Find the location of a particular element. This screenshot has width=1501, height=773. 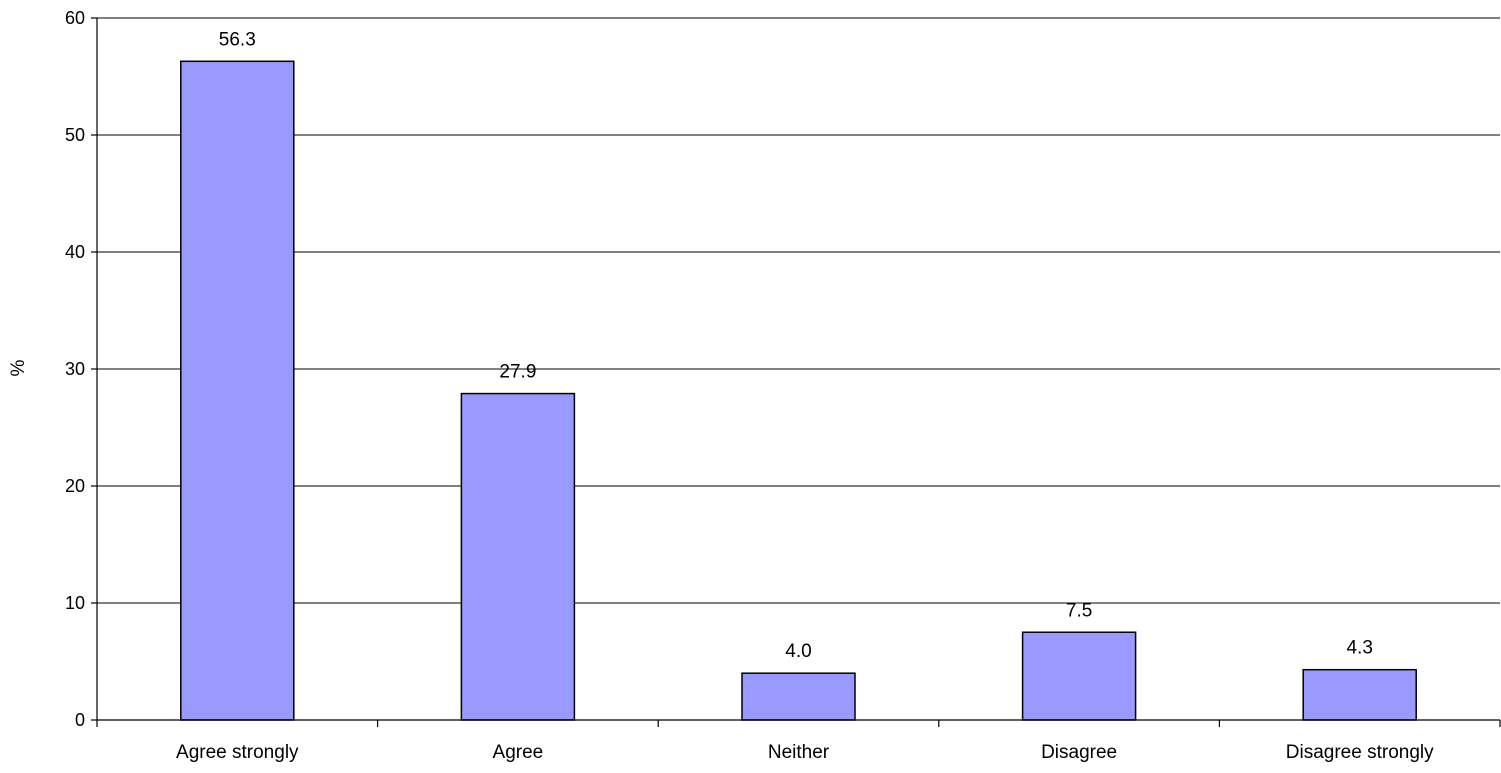

bar-value-label: 27.9 is located at coordinates (517, 372).